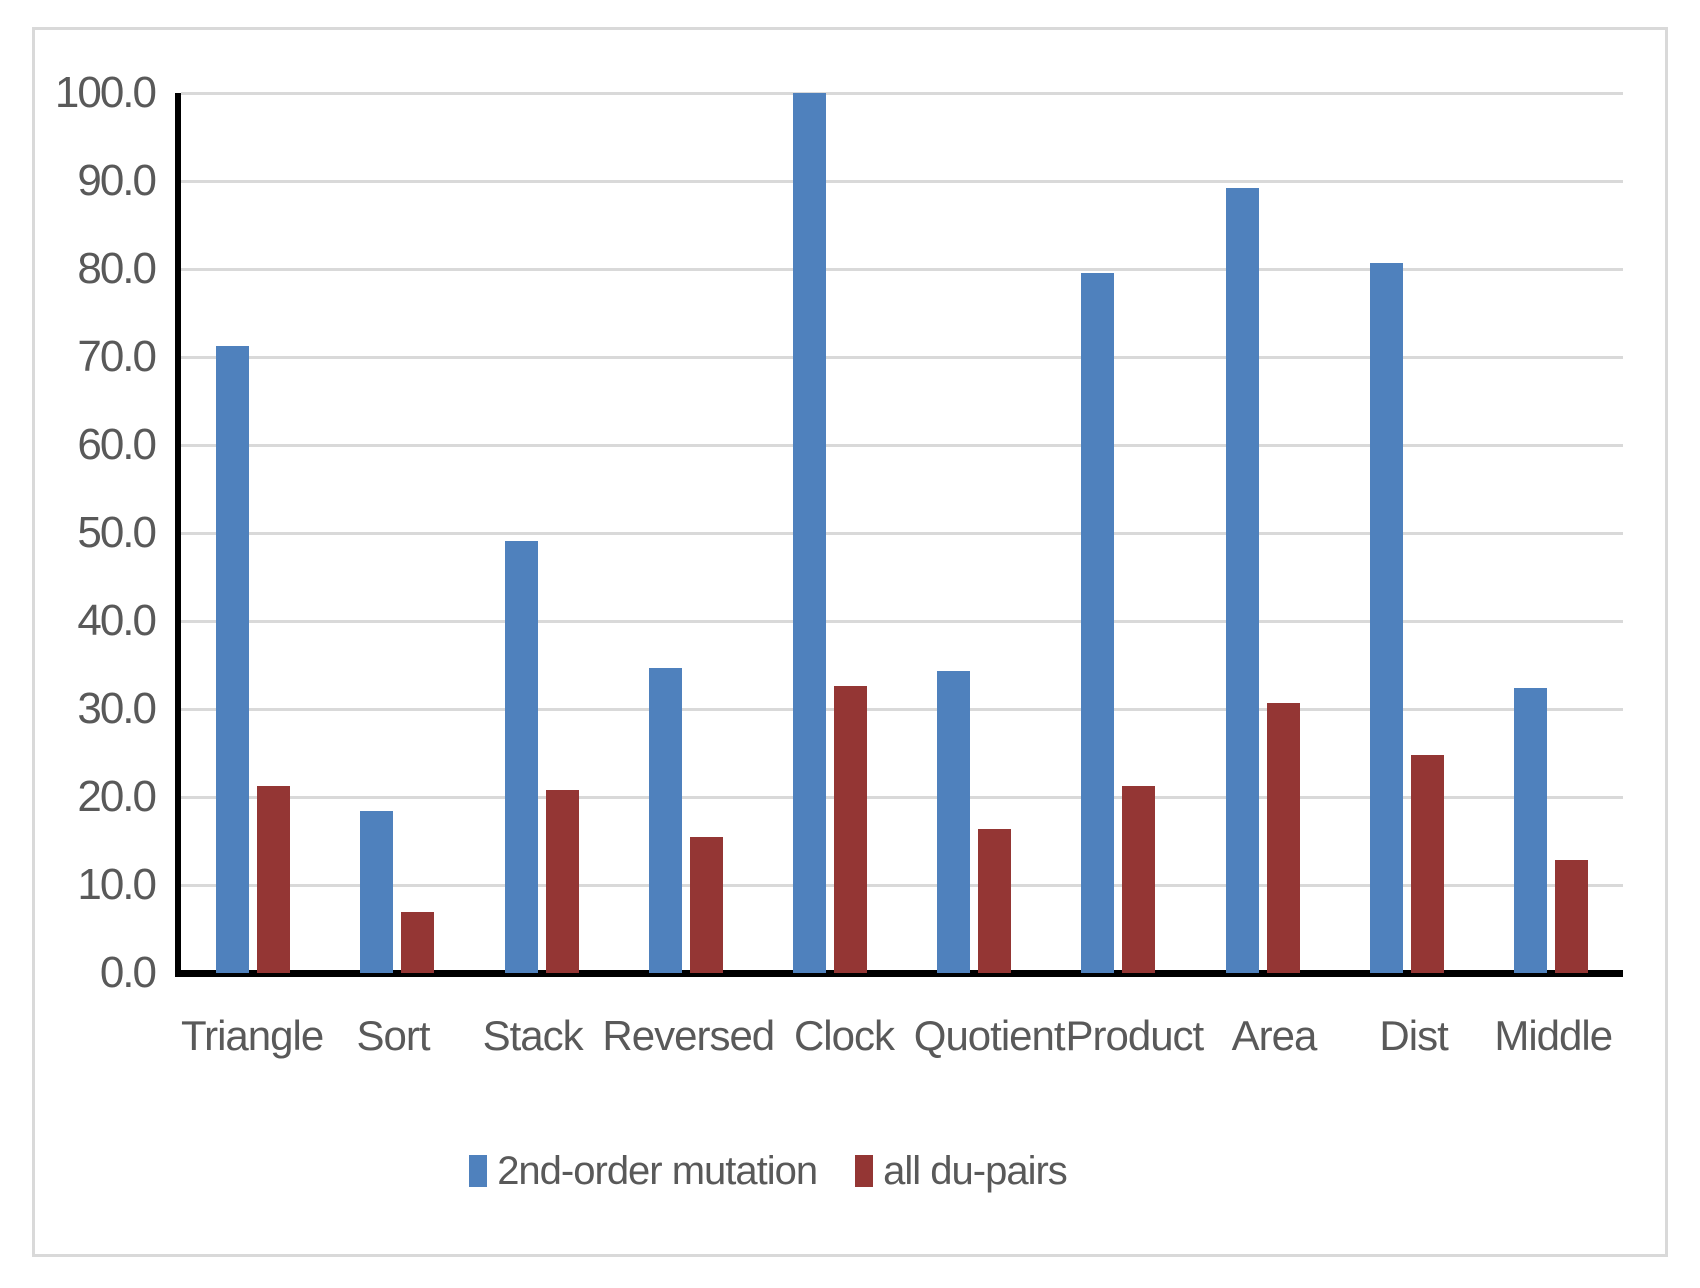  I want to click on y-axis-tick-label: 70.0, so click(117, 356).